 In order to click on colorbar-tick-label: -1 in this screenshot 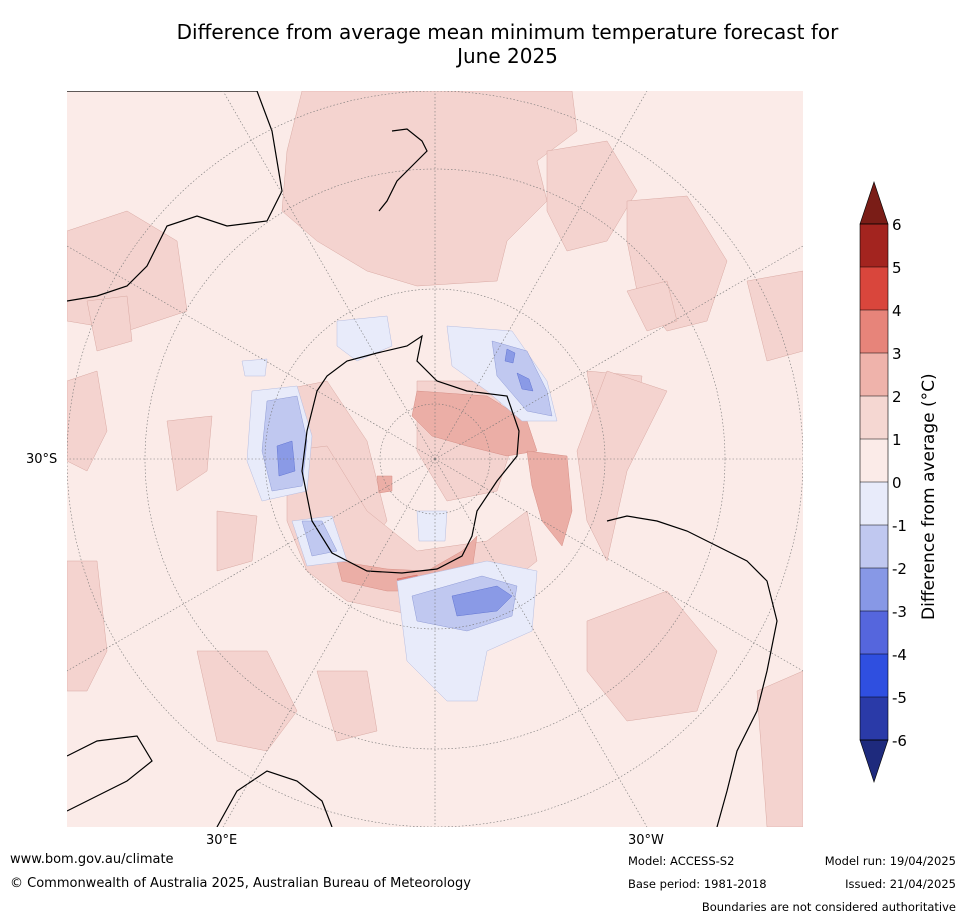, I will do `click(899, 526)`.